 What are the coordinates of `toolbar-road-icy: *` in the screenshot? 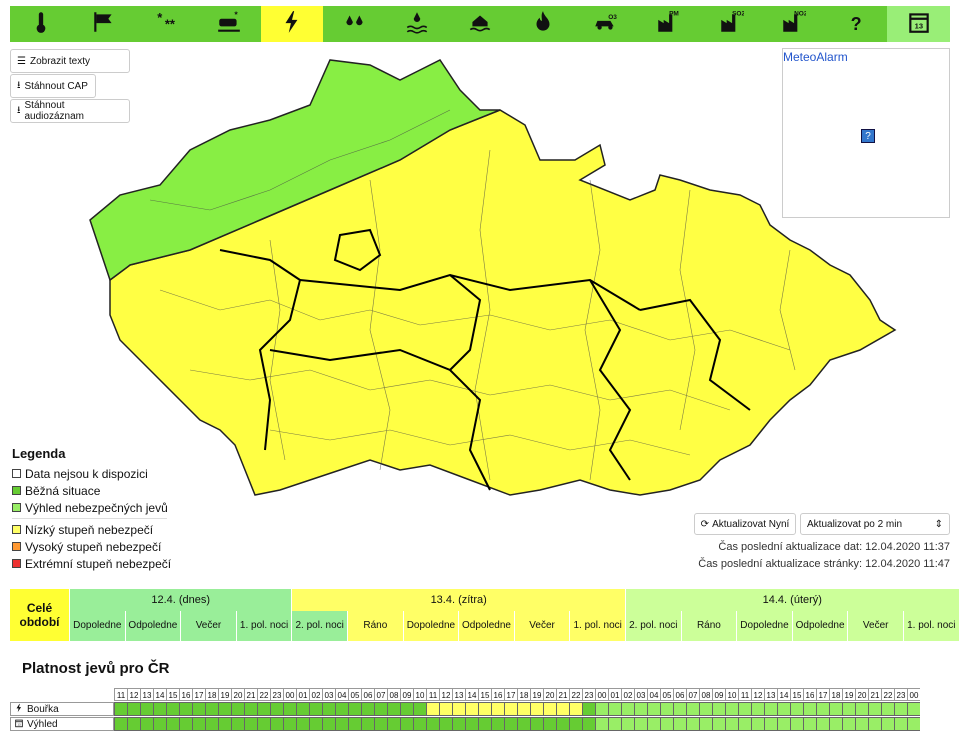 It's located at (229, 24).